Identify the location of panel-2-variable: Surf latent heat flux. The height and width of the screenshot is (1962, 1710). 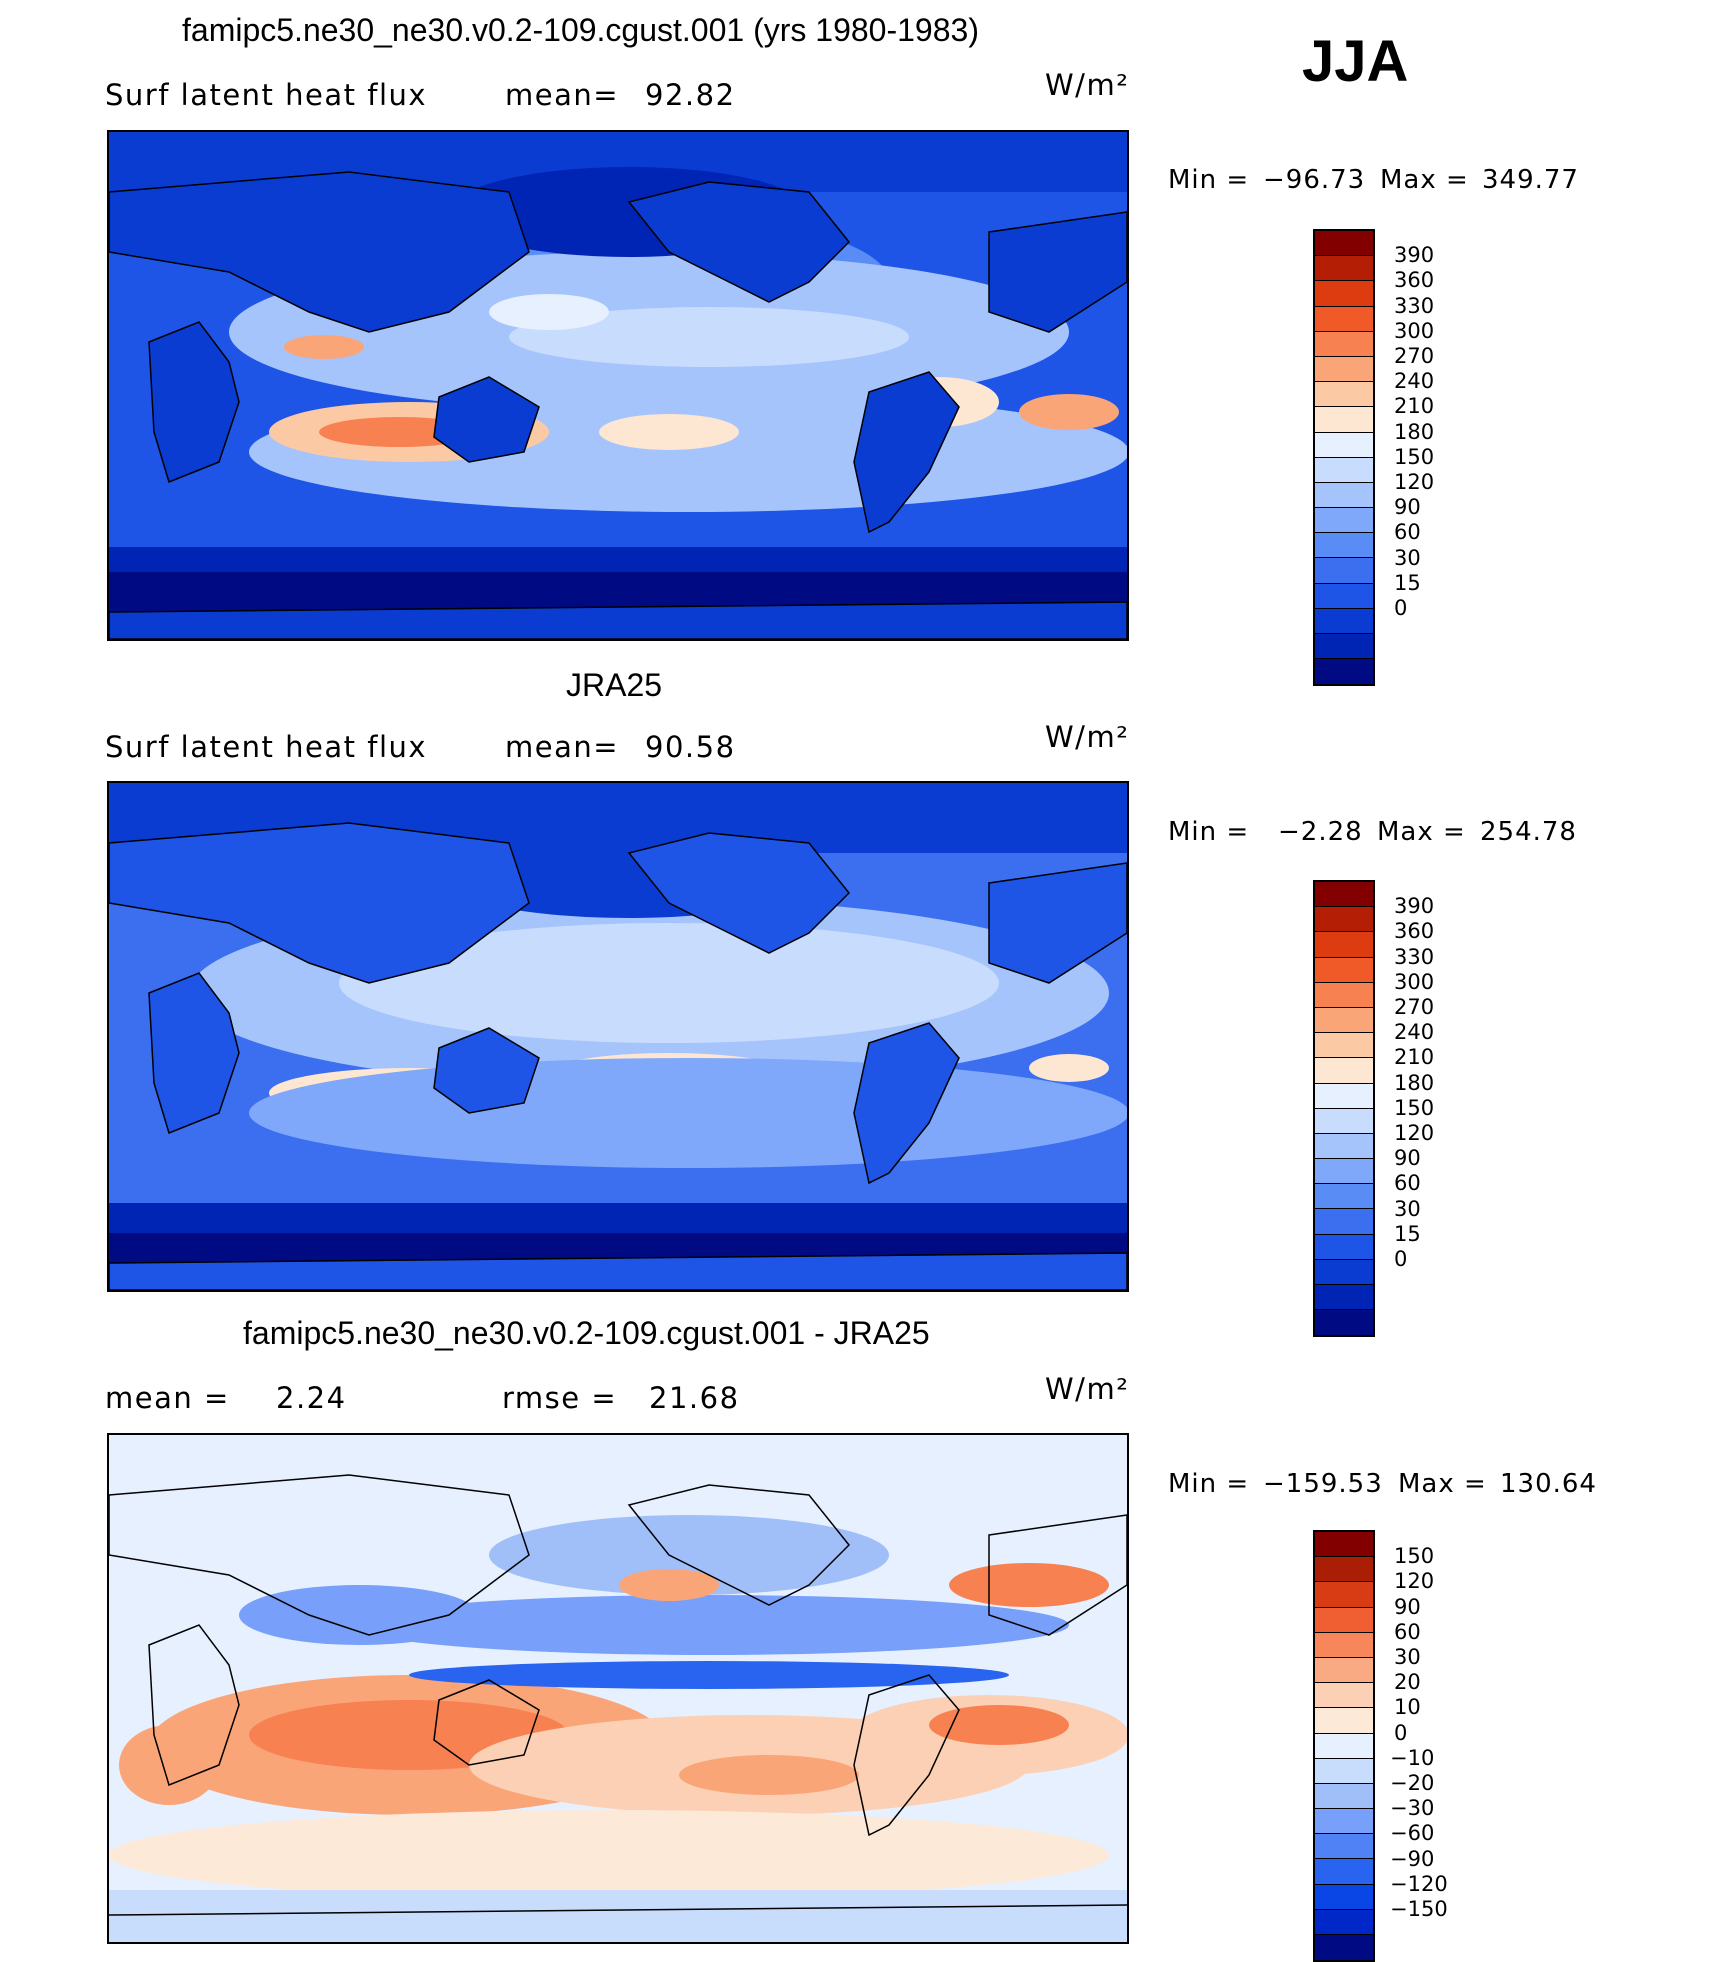
(266, 747).